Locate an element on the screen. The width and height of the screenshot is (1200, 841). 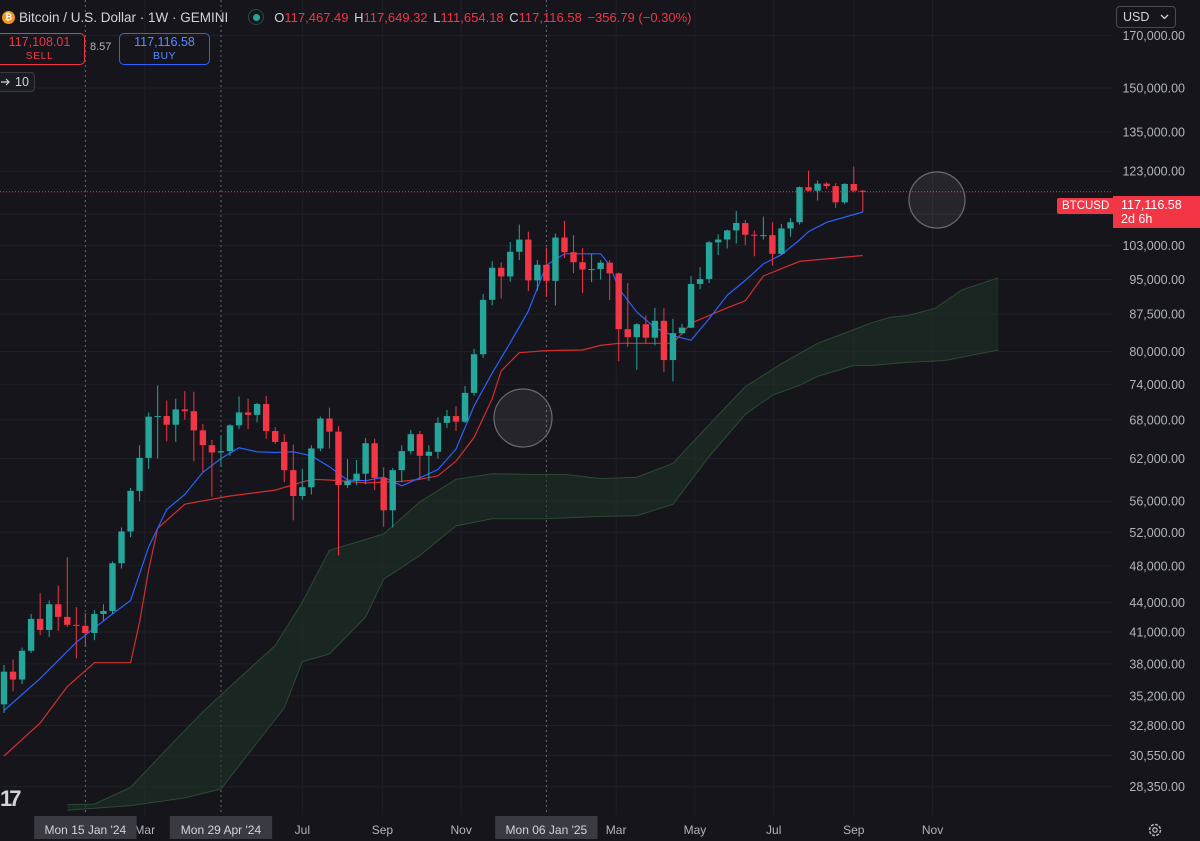
tradingview-logo: 17 is located at coordinates (11, 798).